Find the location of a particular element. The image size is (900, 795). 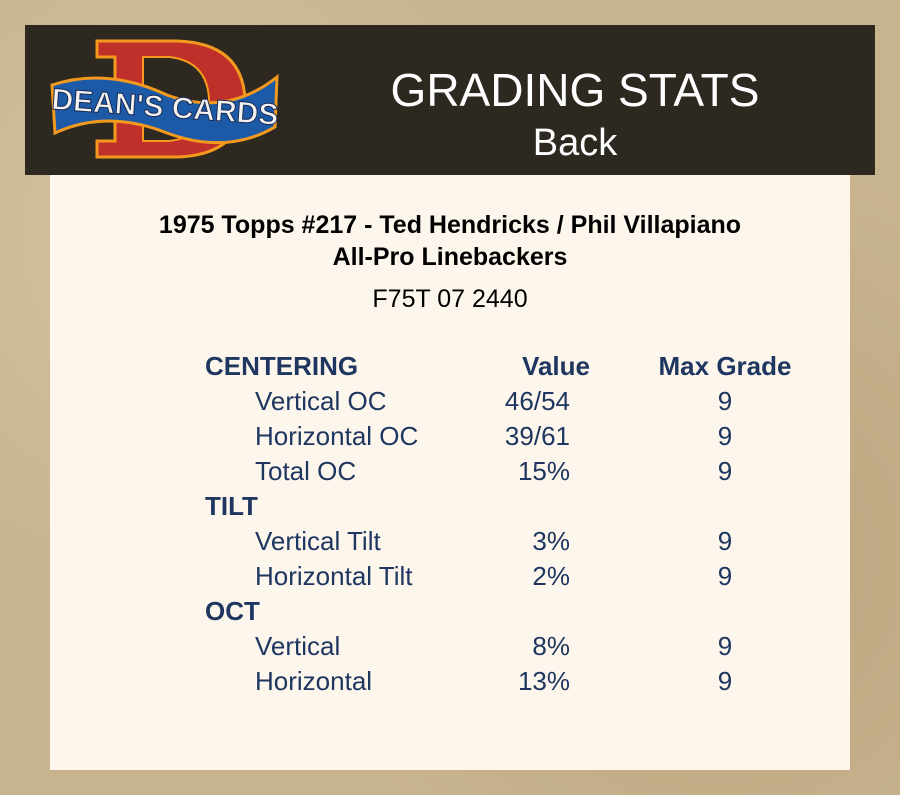

row-value: 13% is located at coordinates (543, 681).